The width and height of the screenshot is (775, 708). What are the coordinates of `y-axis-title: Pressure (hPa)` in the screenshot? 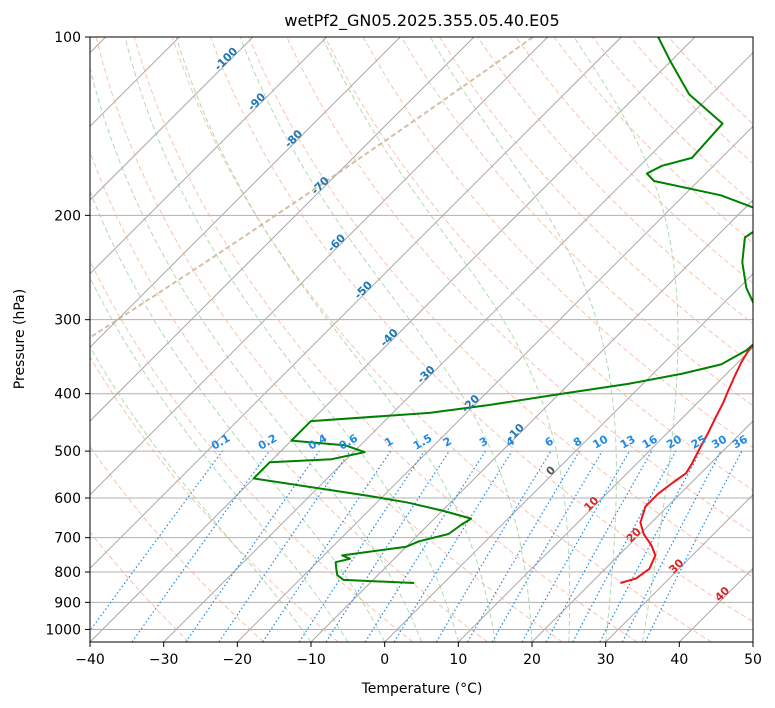 It's located at (20, 339).